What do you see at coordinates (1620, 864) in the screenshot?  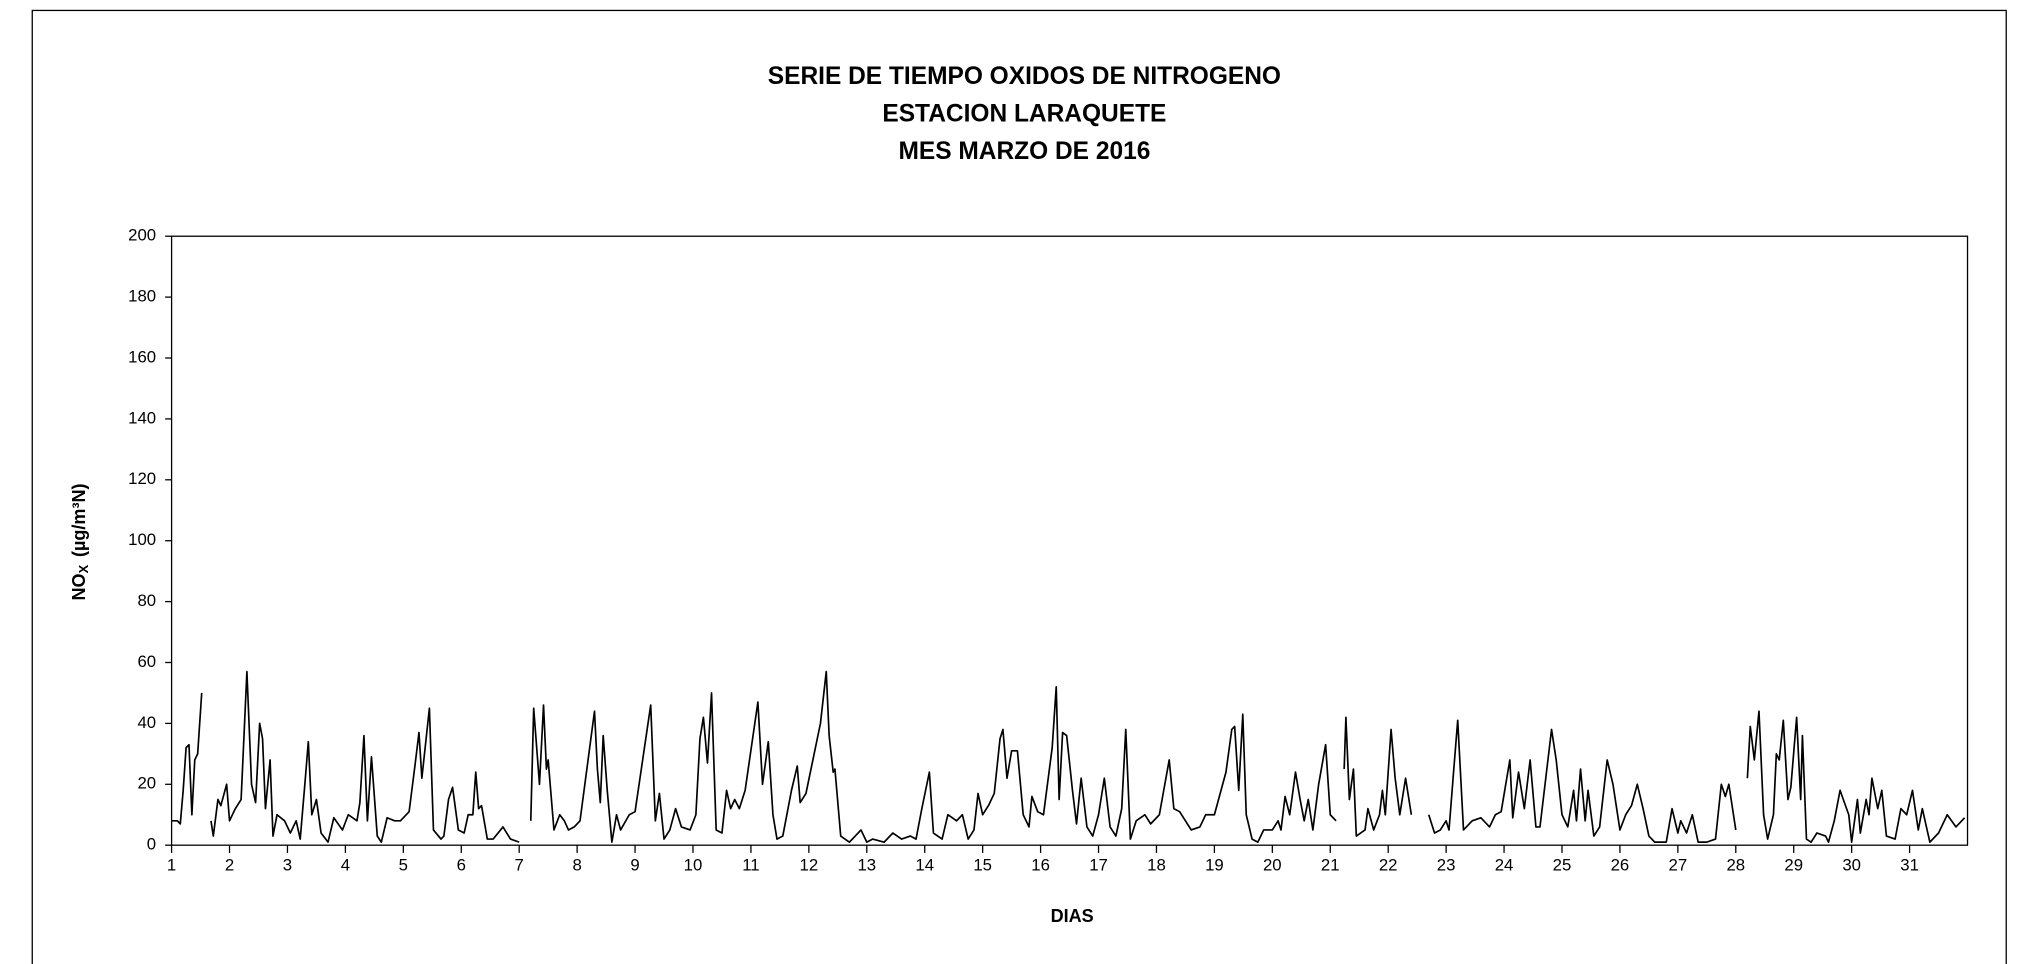 I see `x-tick-label: 26` at bounding box center [1620, 864].